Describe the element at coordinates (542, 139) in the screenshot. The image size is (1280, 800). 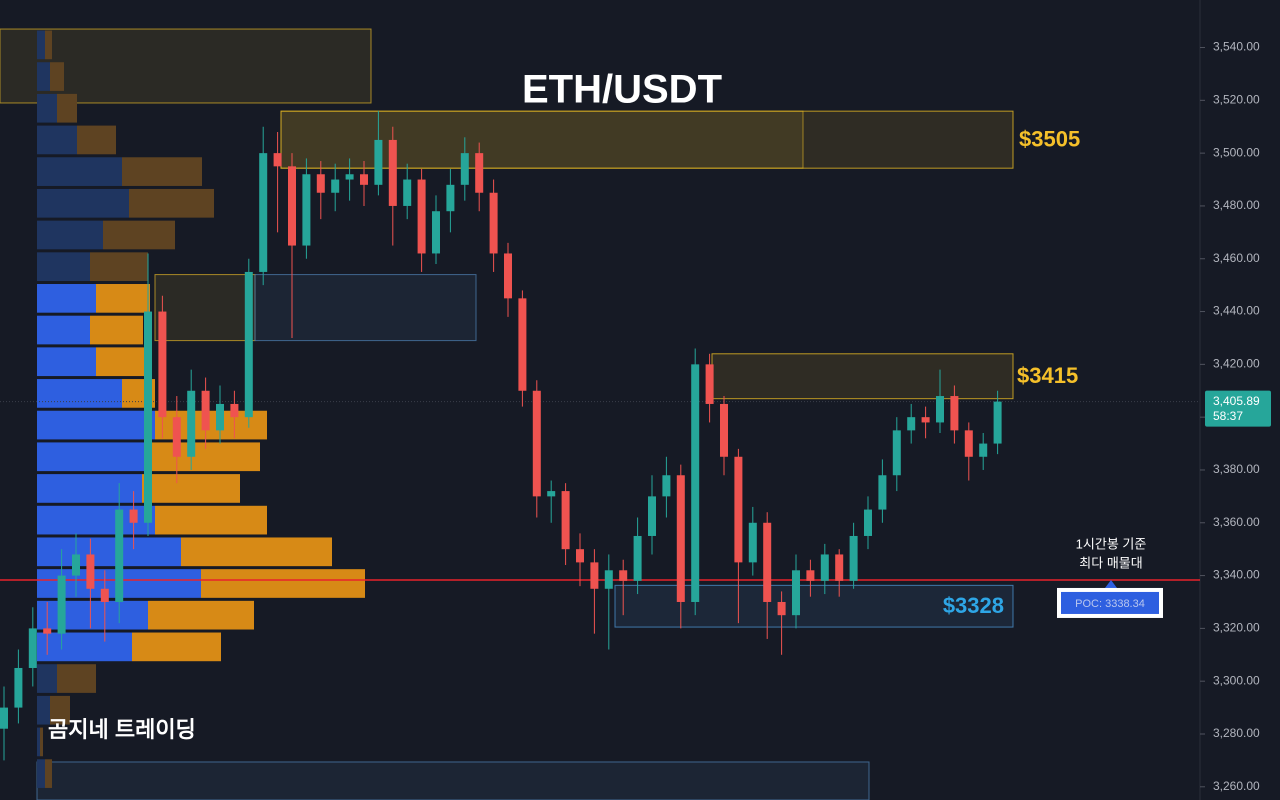
I see `zone-core` at that location.